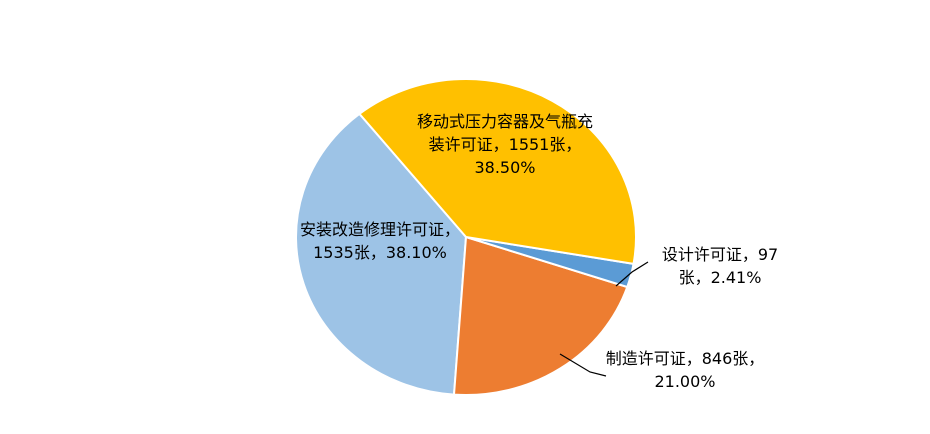  What do you see at coordinates (505, 167) in the screenshot?
I see `label-percent: 38.50%` at bounding box center [505, 167].